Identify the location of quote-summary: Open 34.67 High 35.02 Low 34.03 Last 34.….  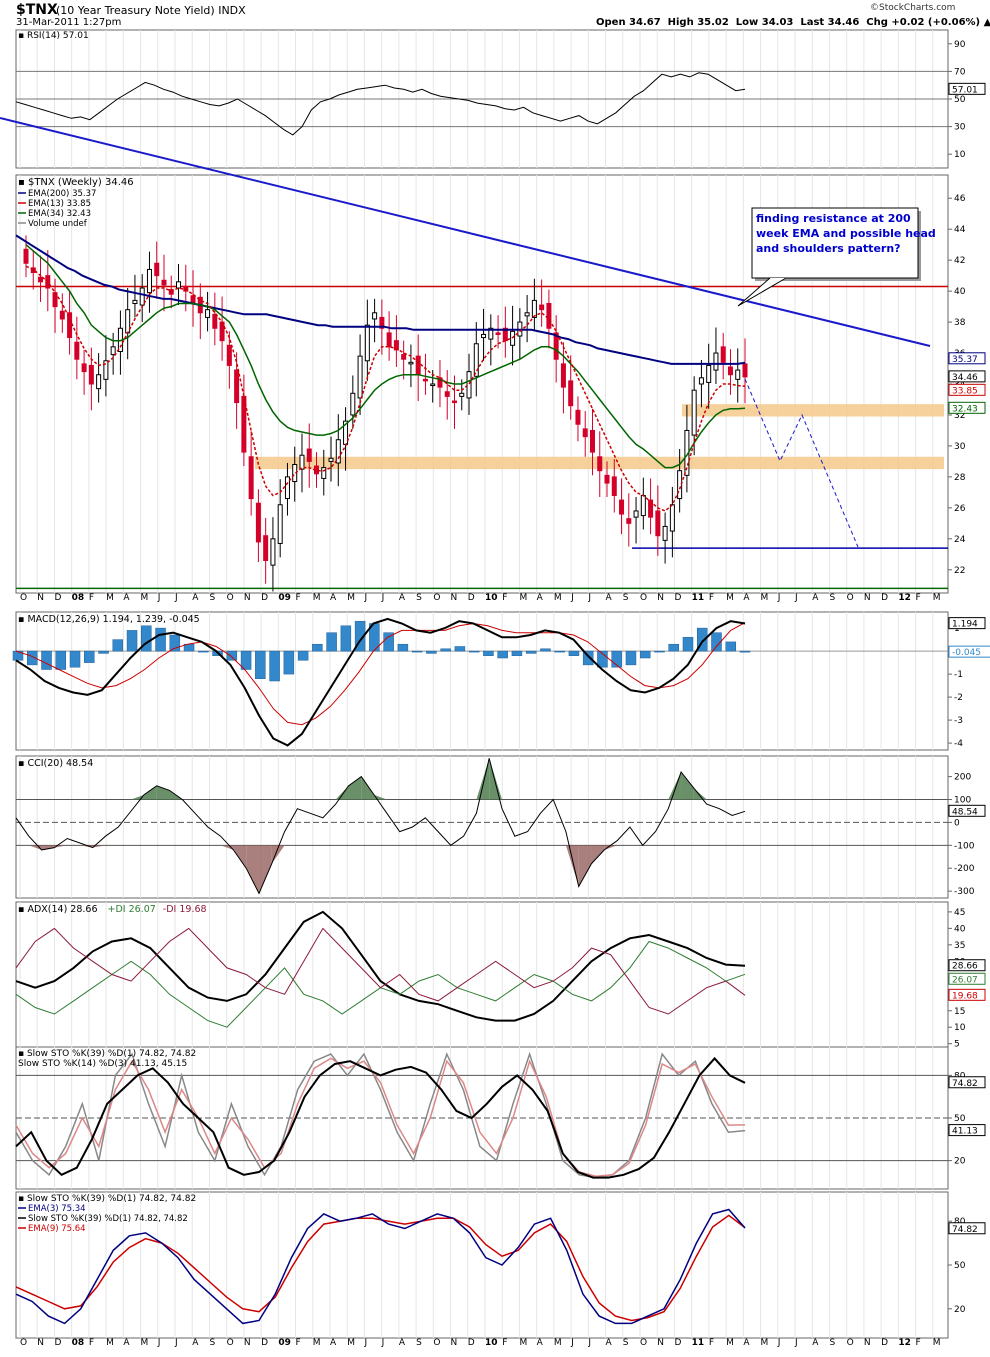
(793, 22).